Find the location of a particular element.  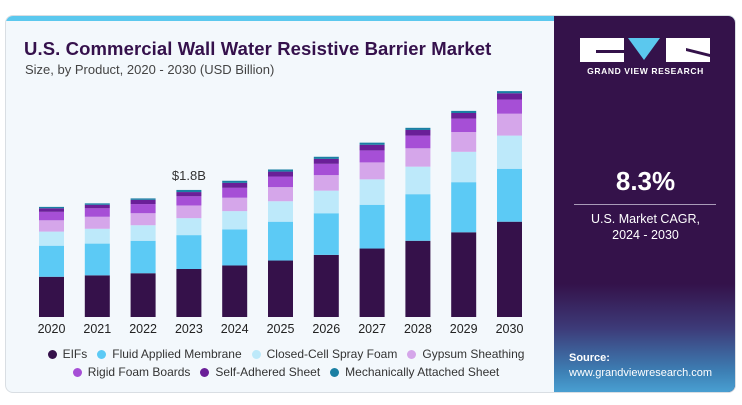

bar-segment-closed-cell-spray-foam-2022 is located at coordinates (143, 233).